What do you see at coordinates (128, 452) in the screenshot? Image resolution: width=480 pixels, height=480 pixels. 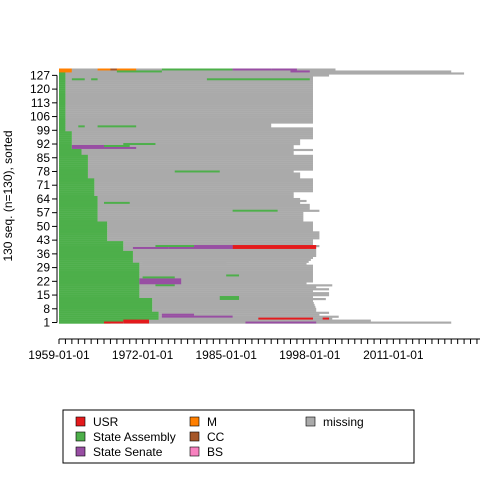 I see `legend-label-state-senate: State Senate` at bounding box center [128, 452].